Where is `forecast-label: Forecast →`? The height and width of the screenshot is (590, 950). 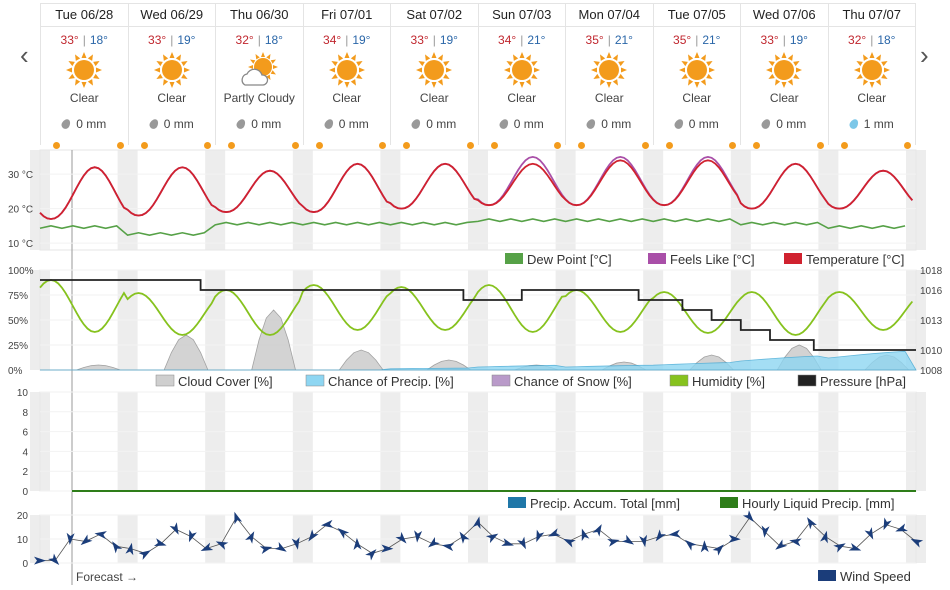 forecast-label: Forecast → is located at coordinates (107, 577).